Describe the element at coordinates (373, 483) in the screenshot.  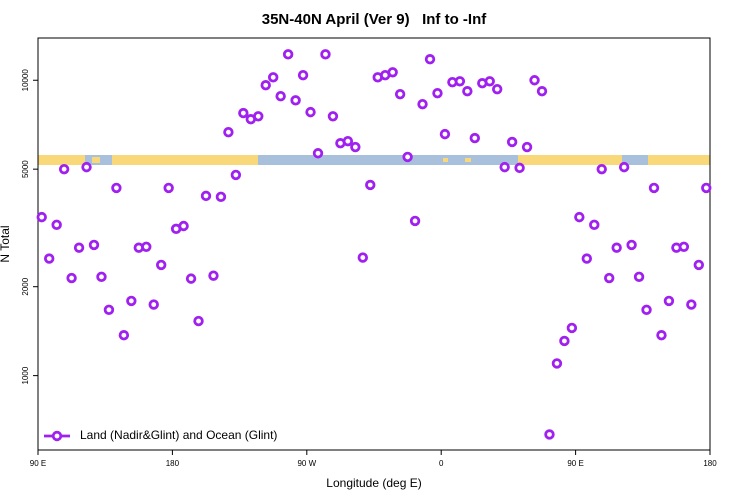
I see `x-axis-label: Longitude (deg E)` at that location.